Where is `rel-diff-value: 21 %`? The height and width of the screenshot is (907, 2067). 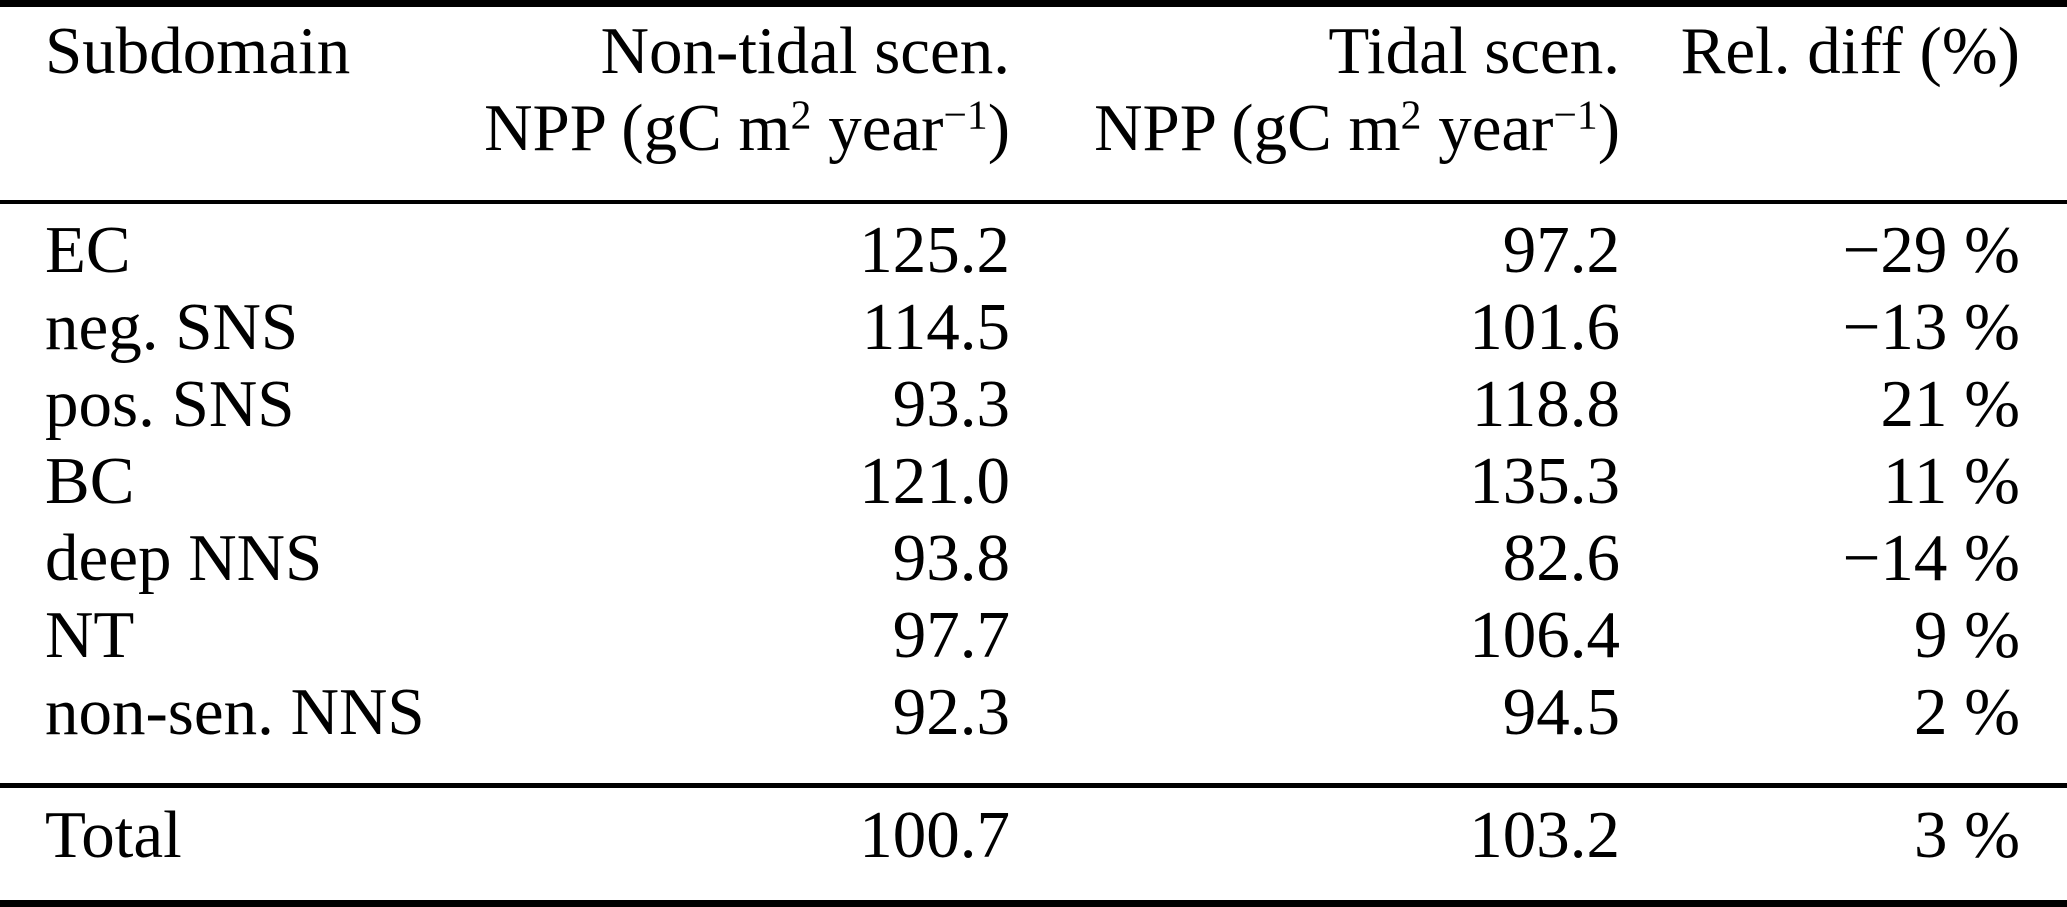
rel-diff-value: 21 % is located at coordinates (1950, 404).